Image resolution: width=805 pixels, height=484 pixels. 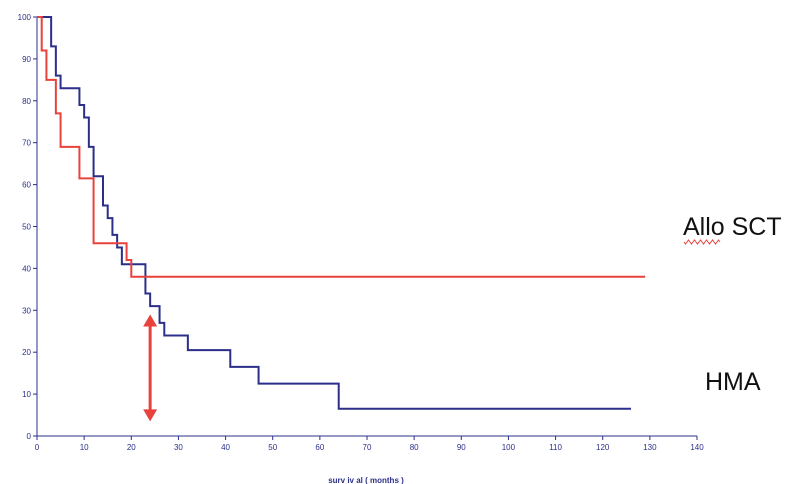 What do you see at coordinates (225, 447) in the screenshot?
I see `x-tick-label: 40` at bounding box center [225, 447].